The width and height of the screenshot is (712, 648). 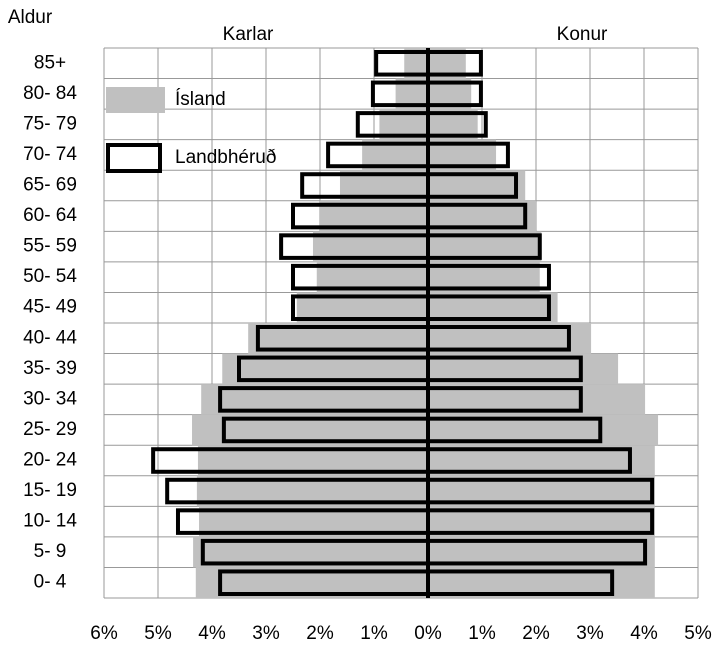 What do you see at coordinates (50, 398) in the screenshot?
I see `y-tick-label: 30- 34` at bounding box center [50, 398].